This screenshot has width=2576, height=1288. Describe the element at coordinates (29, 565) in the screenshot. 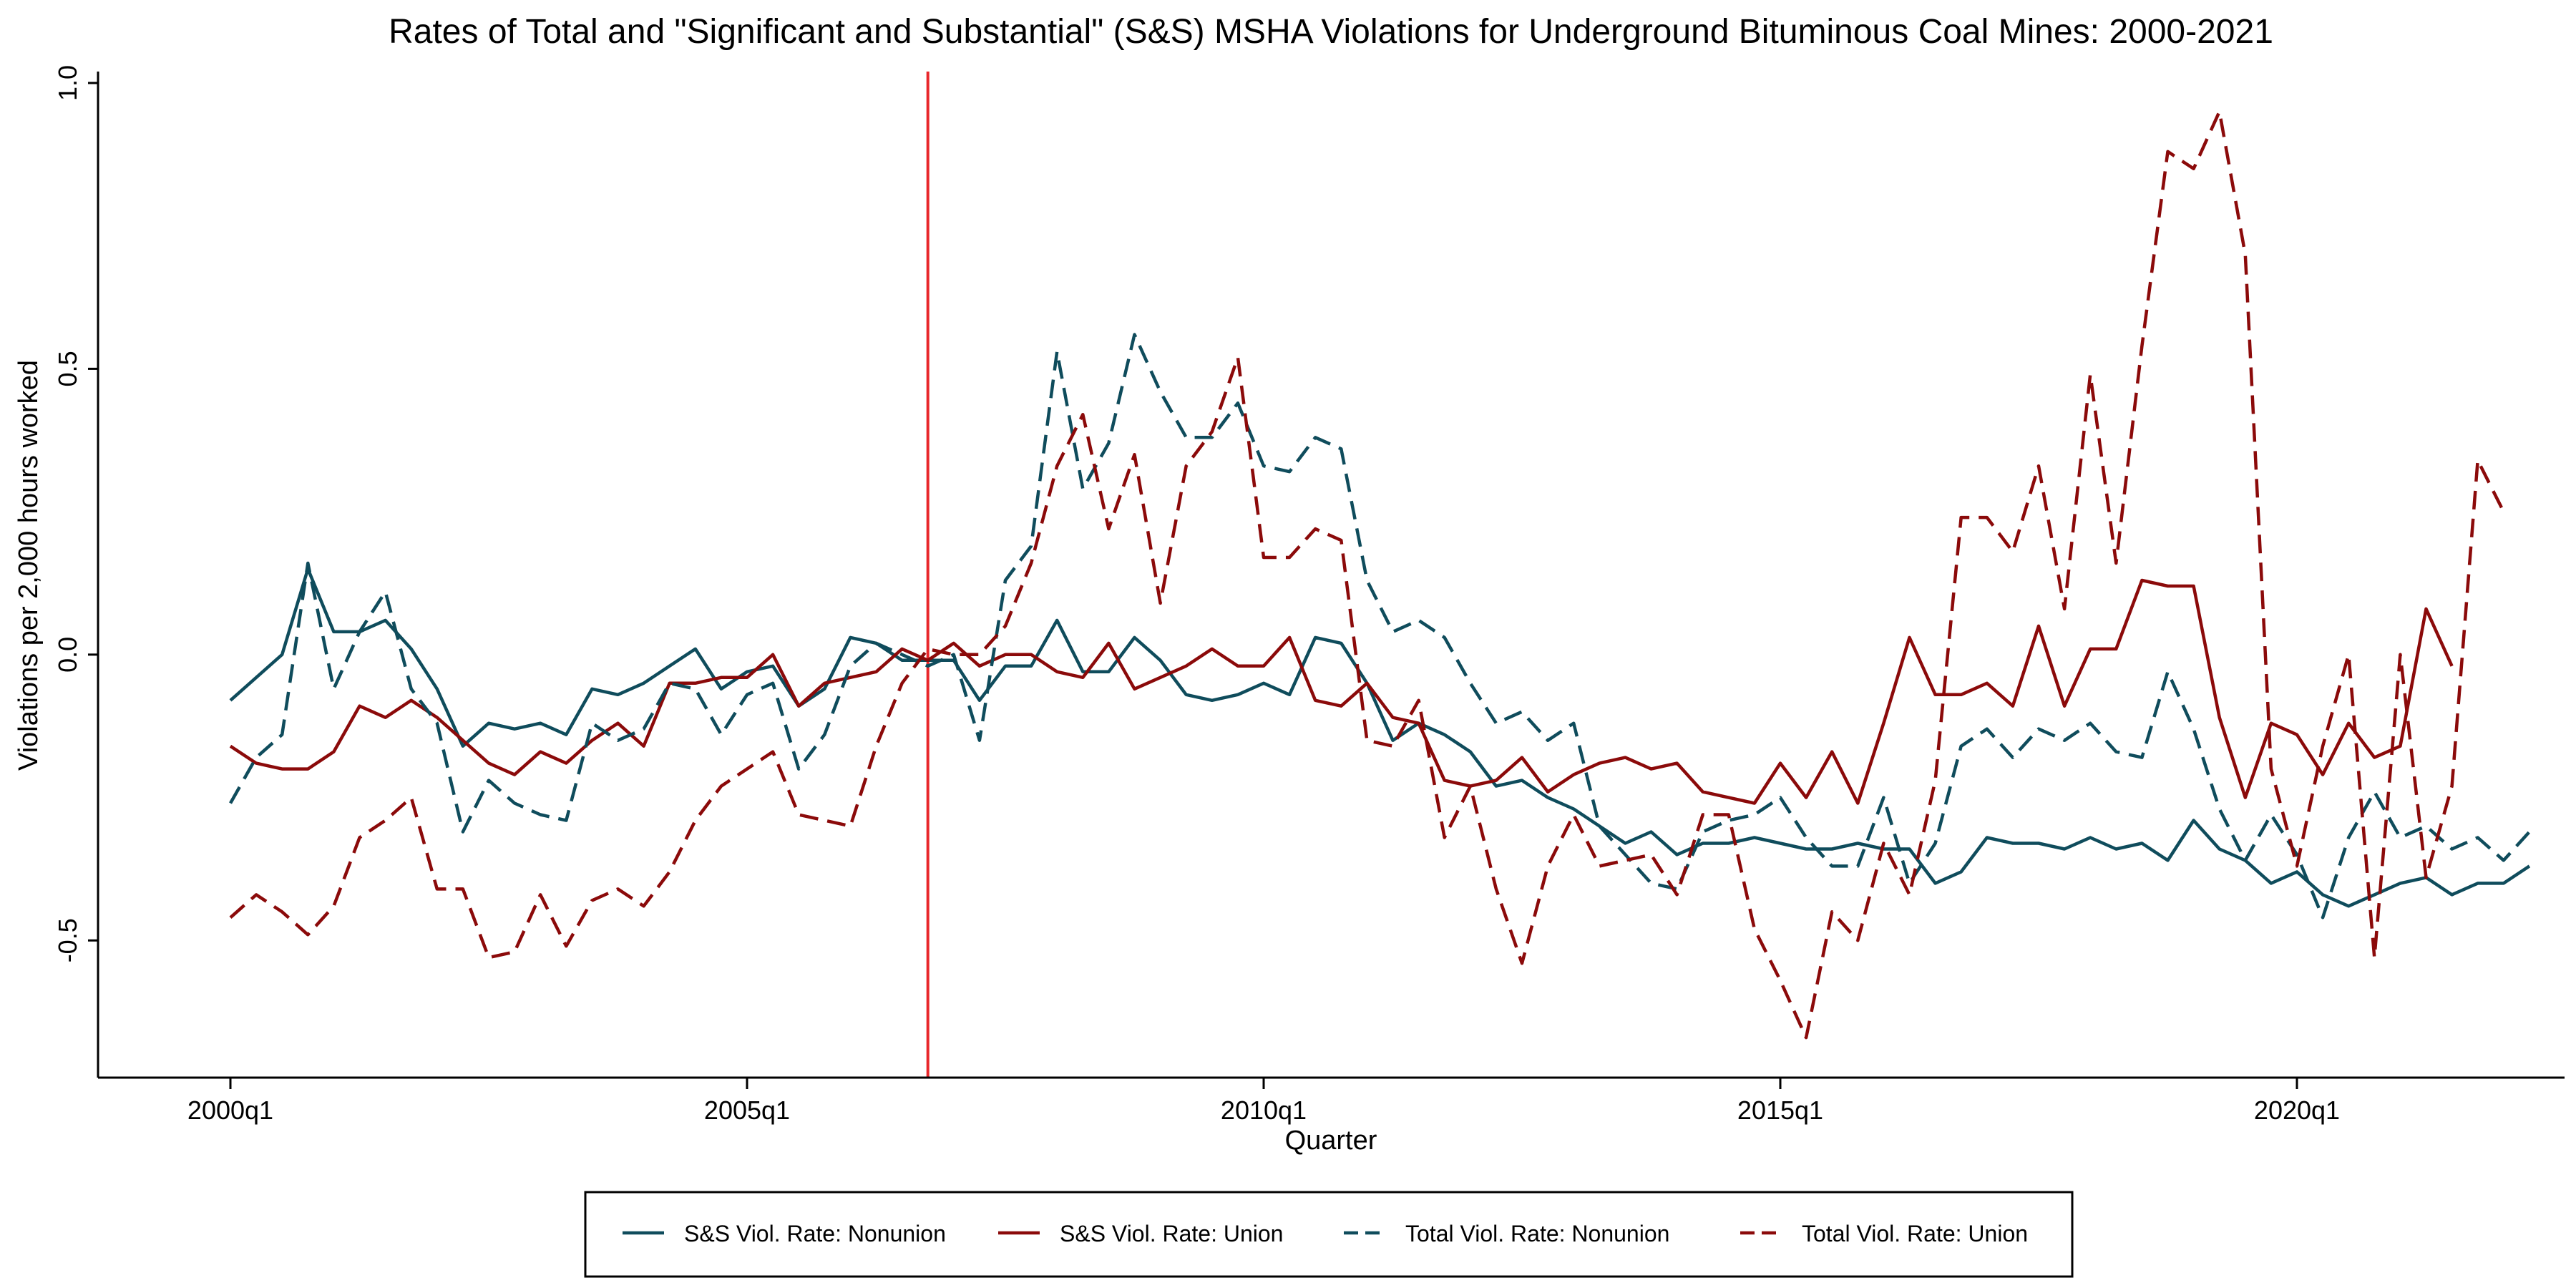

I see `y-axis-title: Violations per 2,000 hours worked` at that location.